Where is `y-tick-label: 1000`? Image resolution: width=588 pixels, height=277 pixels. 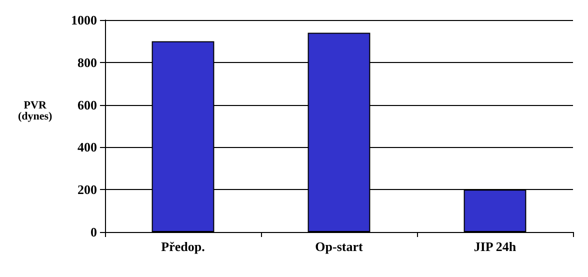 y-tick-label: 1000 is located at coordinates (84, 20).